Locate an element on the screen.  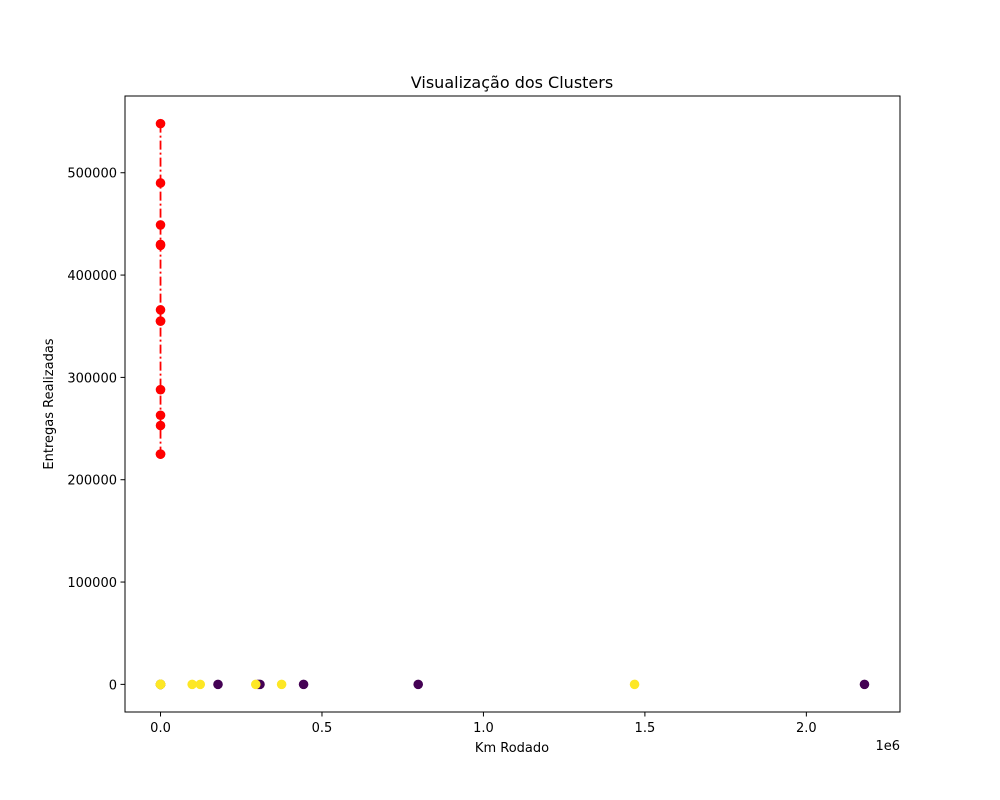
y-tick-label: 300000 is located at coordinates (92, 378).